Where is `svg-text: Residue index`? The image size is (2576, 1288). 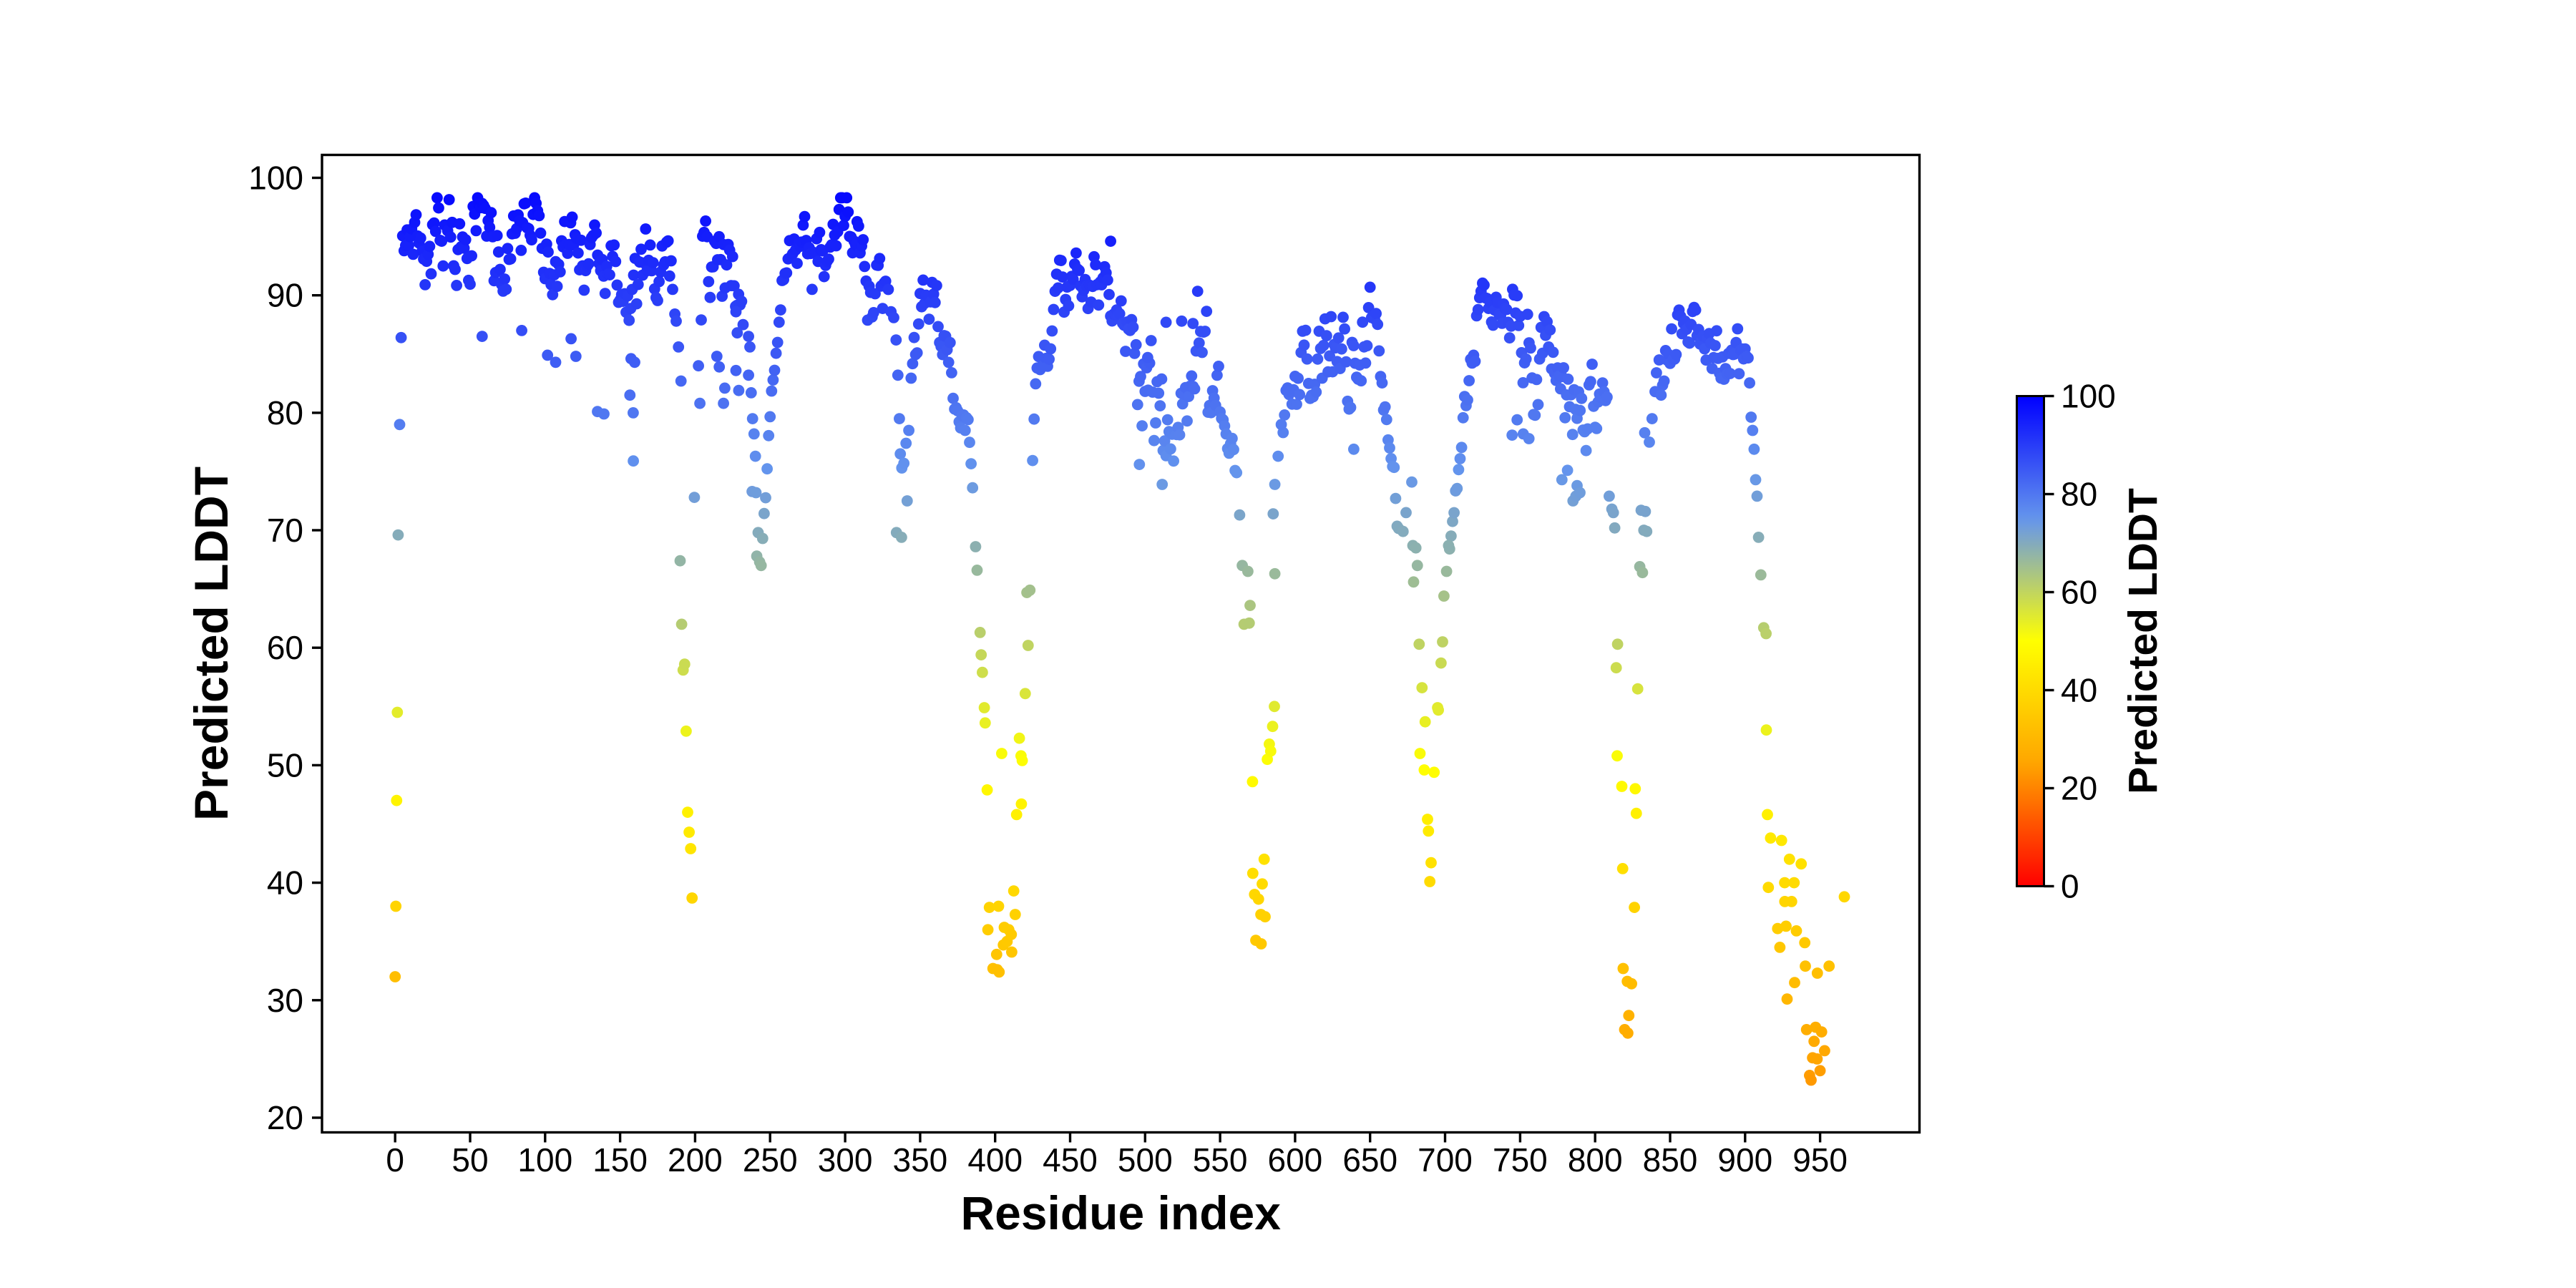 svg-text: Residue index is located at coordinates (1120, 1212).